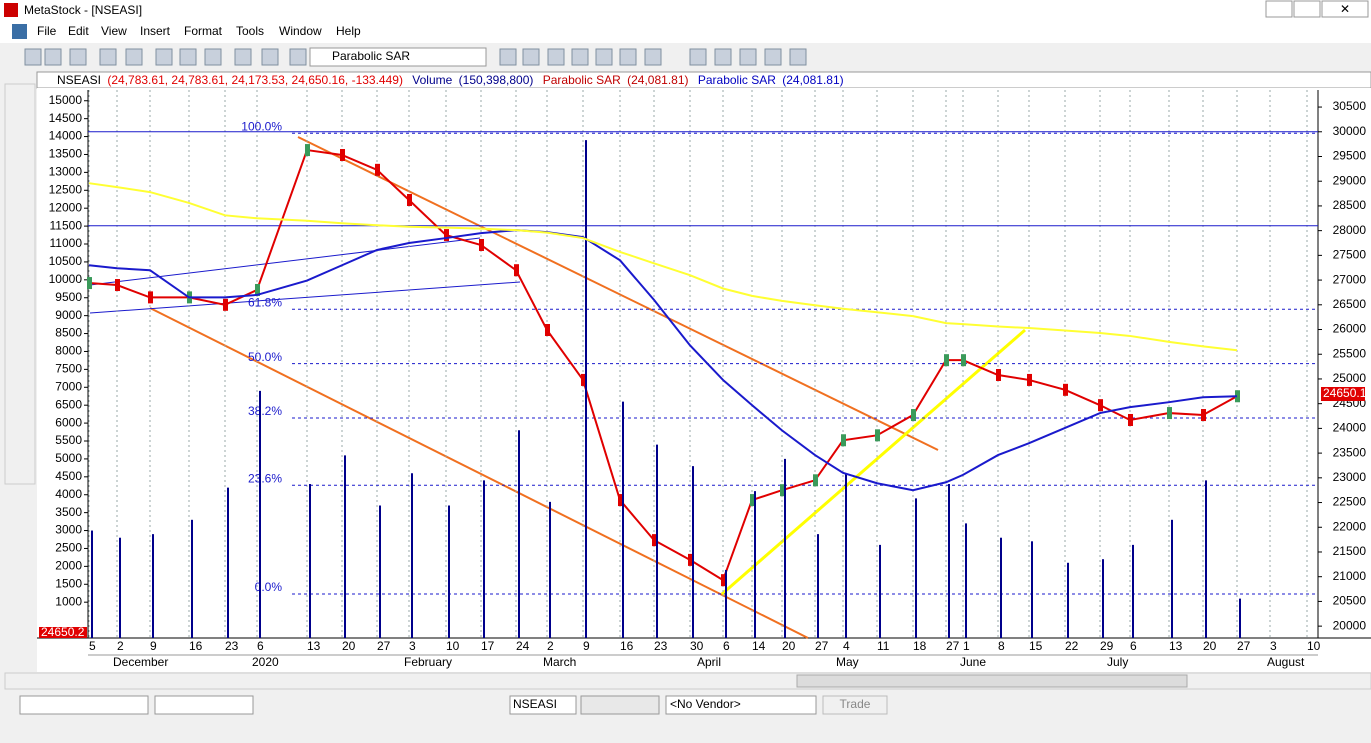 The image size is (1371, 743). Describe the element at coordinates (300, 31) in the screenshot. I see `menu-item: Window` at that location.